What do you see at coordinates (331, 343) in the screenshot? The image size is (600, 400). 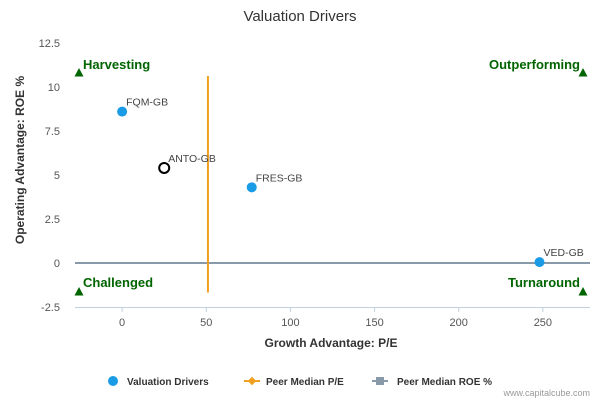 I see `x-axis-title: Growth Advantage: P/E` at bounding box center [331, 343].